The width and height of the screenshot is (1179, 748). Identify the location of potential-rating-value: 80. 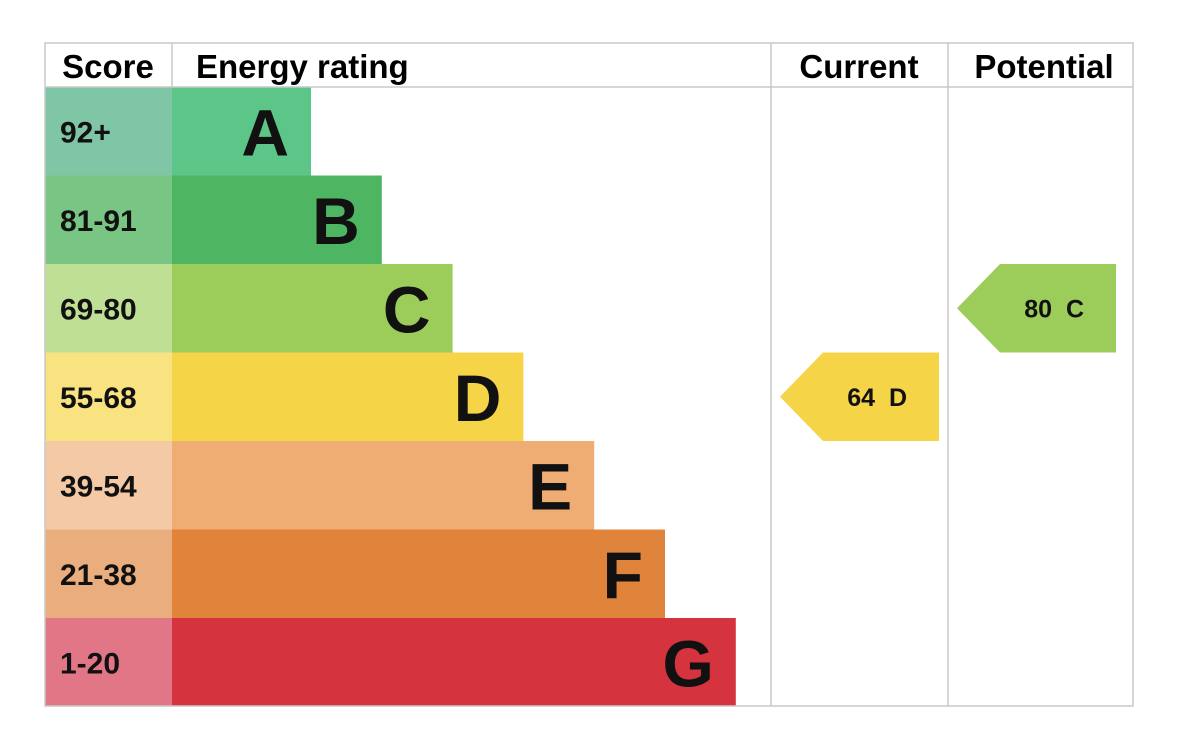
(1038, 309).